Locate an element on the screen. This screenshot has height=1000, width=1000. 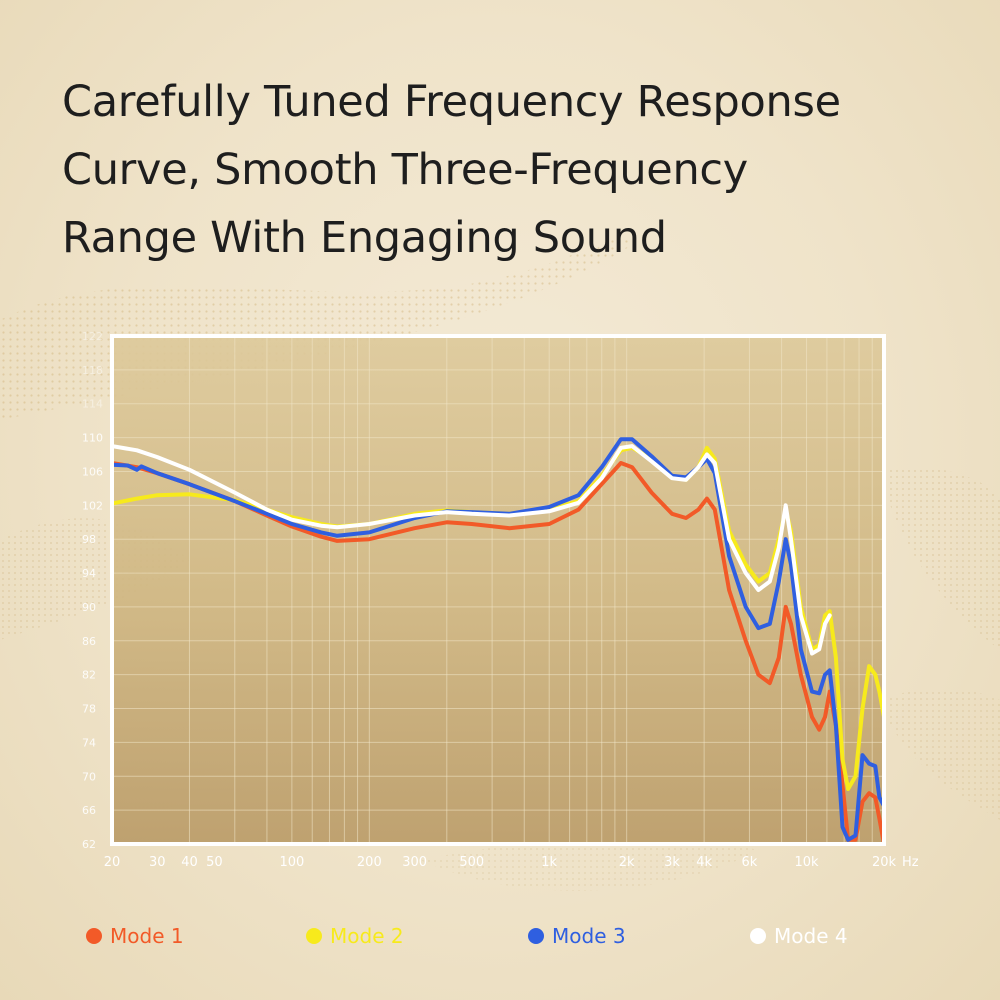
x-axis-ticks: 20 30 40 50 100 200 300 500 1k 2k 3k 4k 6k 10k 20k is located at coordinates (500, 862).